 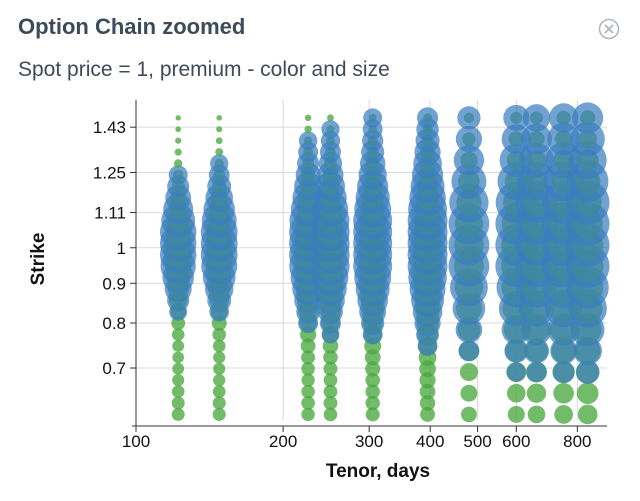 What do you see at coordinates (109, 173) in the screenshot?
I see `y-tick-label: 1.25` at bounding box center [109, 173].